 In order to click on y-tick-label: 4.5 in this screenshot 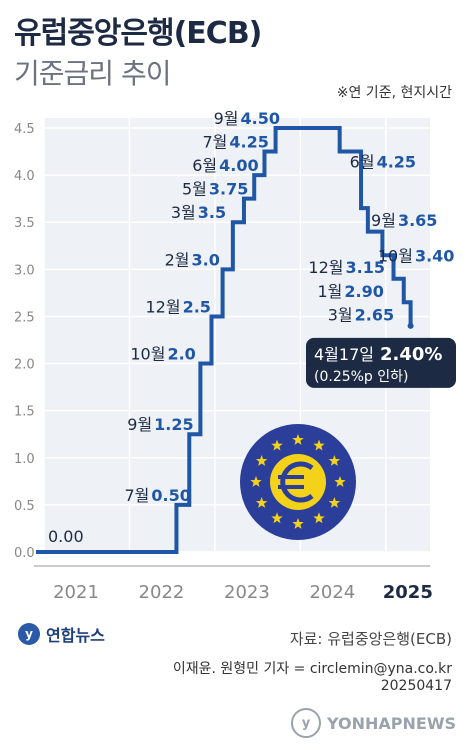, I will do `click(24, 129)`.